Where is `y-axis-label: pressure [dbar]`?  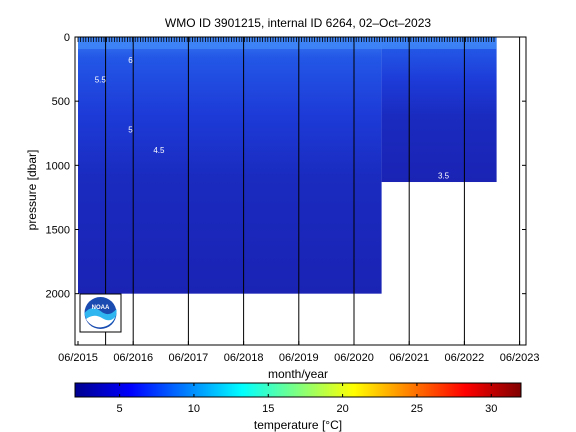
y-axis-label: pressure [dbar] is located at coordinates (32, 190).